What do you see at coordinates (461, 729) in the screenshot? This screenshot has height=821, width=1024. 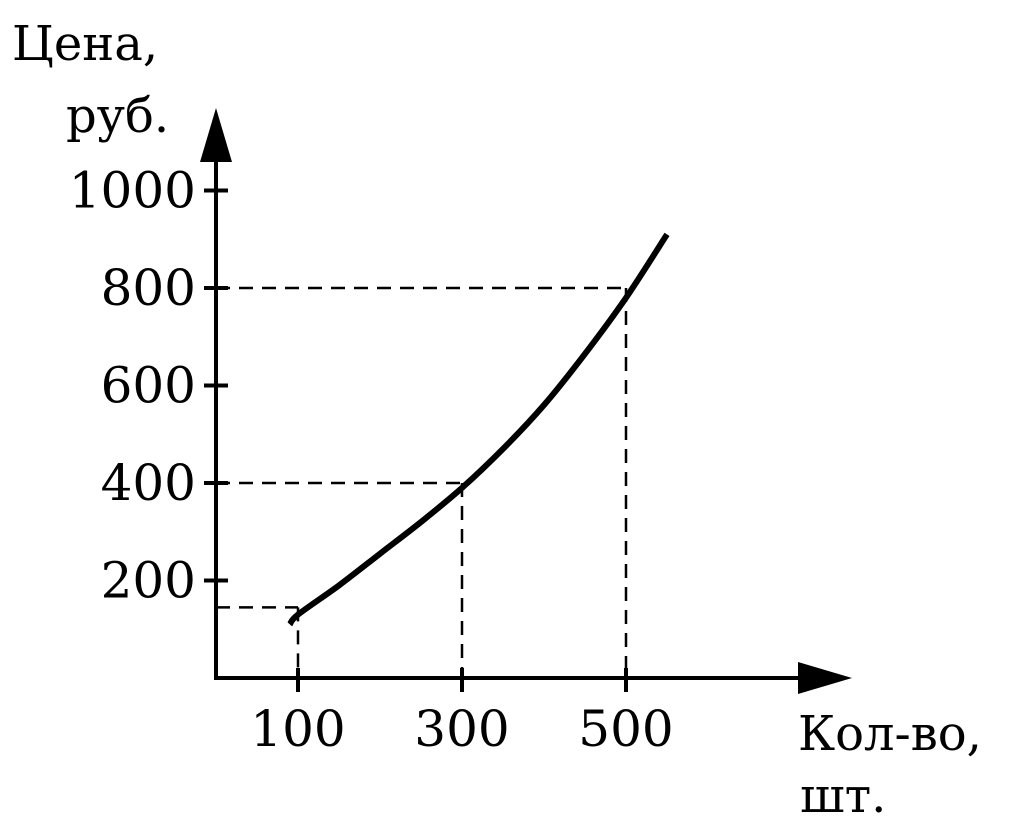 I see `x-tick-label-300: 300` at bounding box center [461, 729].